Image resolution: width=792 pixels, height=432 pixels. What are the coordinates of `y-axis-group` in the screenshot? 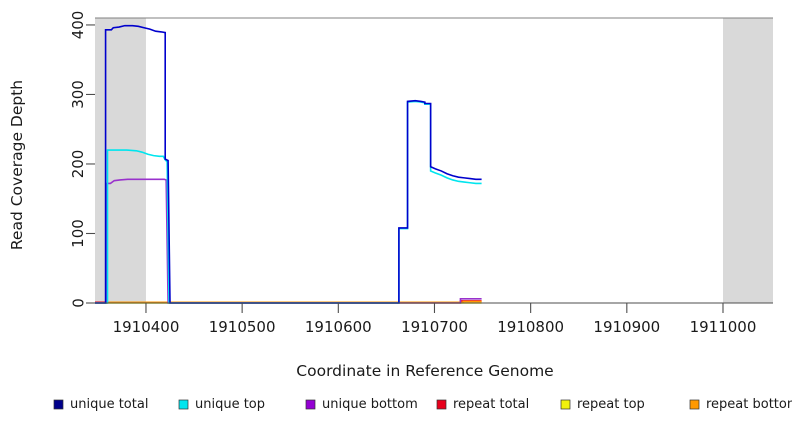 It's located at (90, 164).